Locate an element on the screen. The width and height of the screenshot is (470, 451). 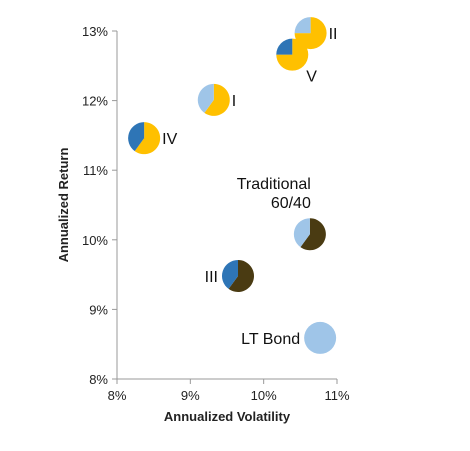
pie-point-v: V is located at coordinates (296, 62).